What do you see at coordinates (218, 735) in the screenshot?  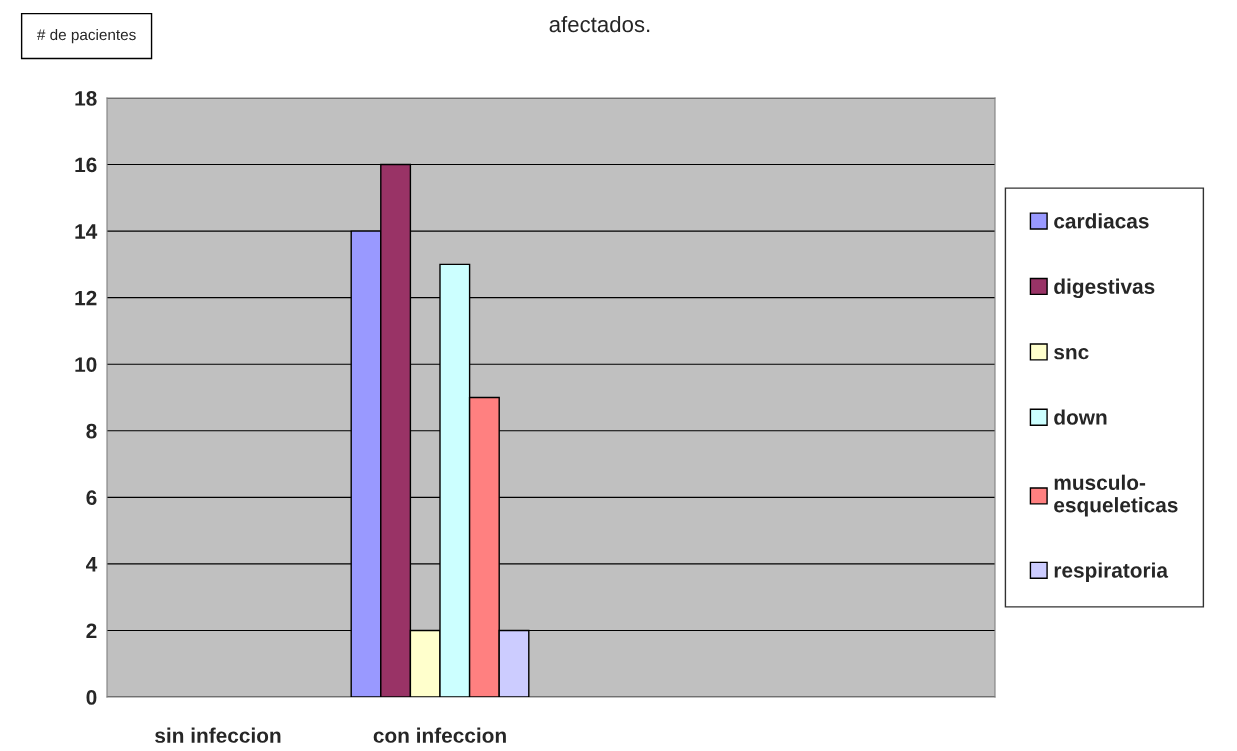 I see `x-tick-label: sin infeccion` at bounding box center [218, 735].